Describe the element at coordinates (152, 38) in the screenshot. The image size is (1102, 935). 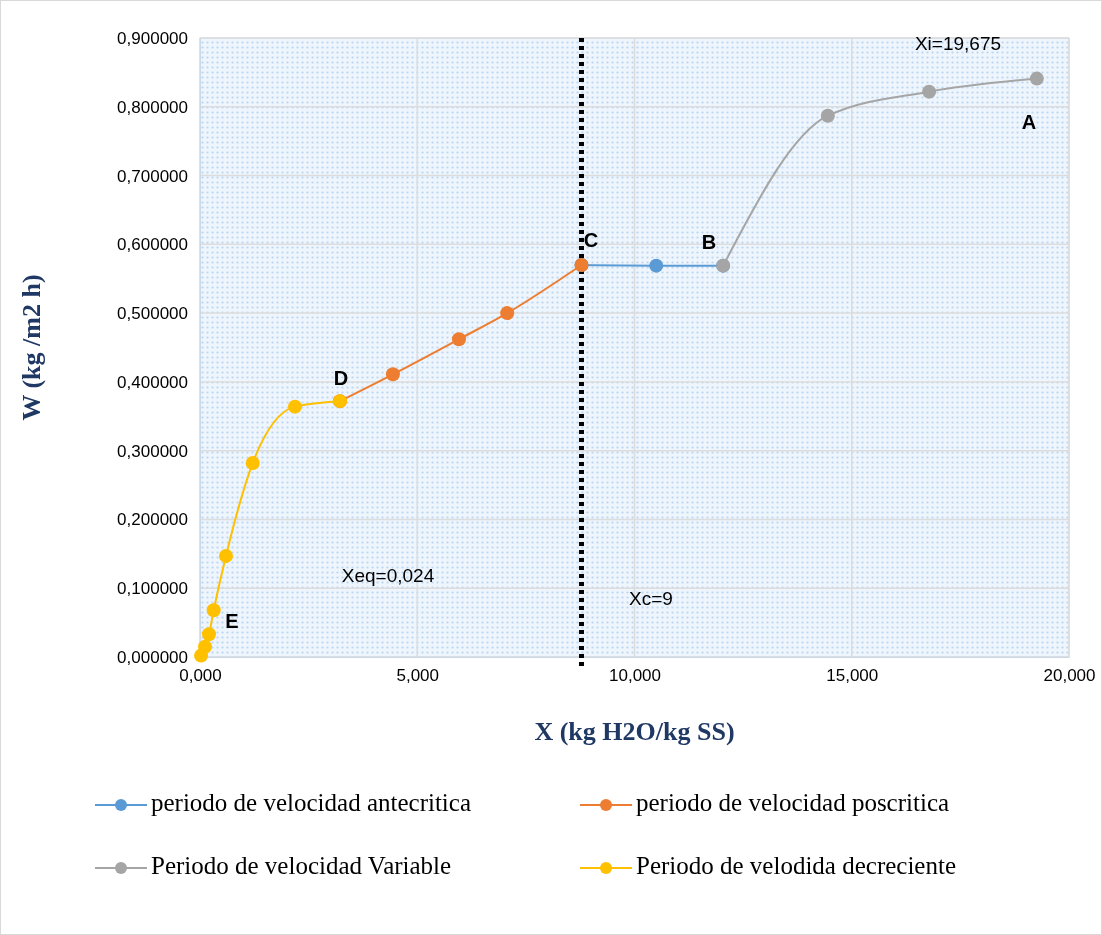
I see `y-tick-label: 0,900000` at that location.